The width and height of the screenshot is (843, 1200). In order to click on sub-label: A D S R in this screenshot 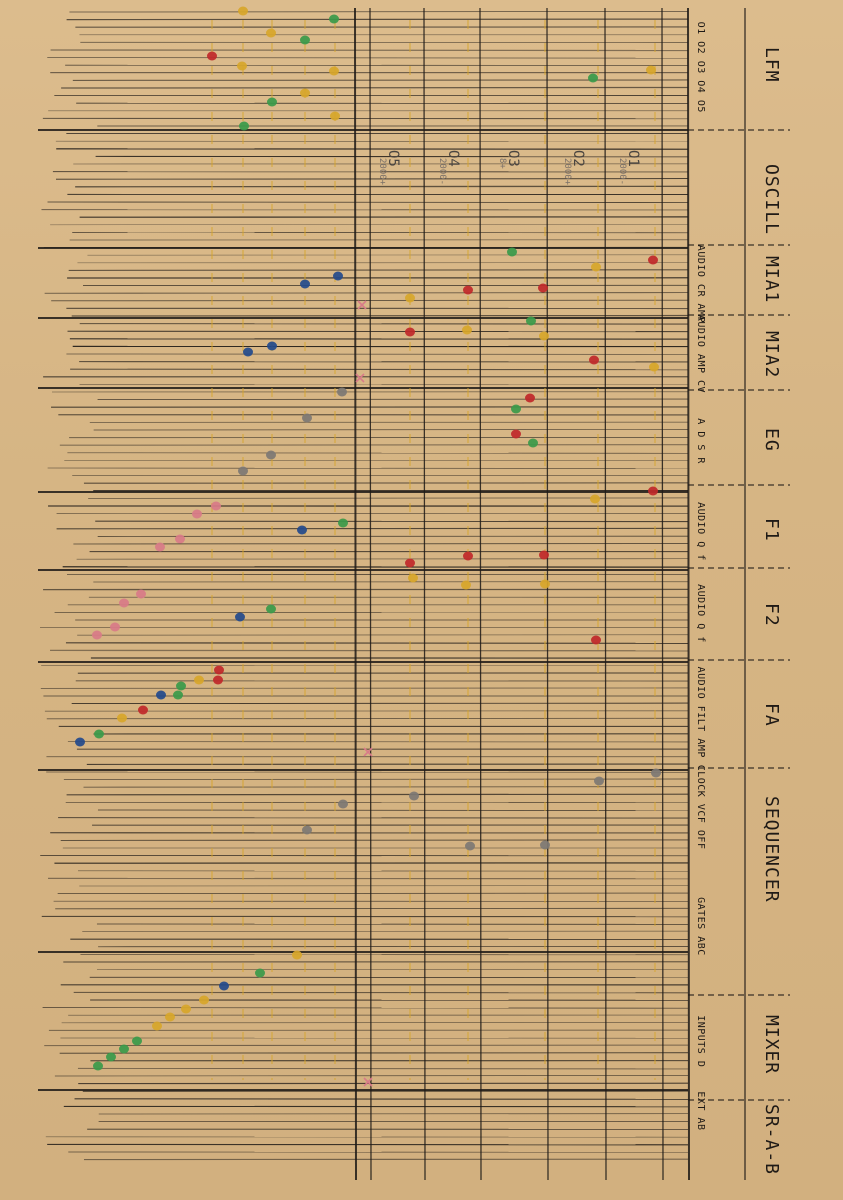, I will do `click(700, 441)`.